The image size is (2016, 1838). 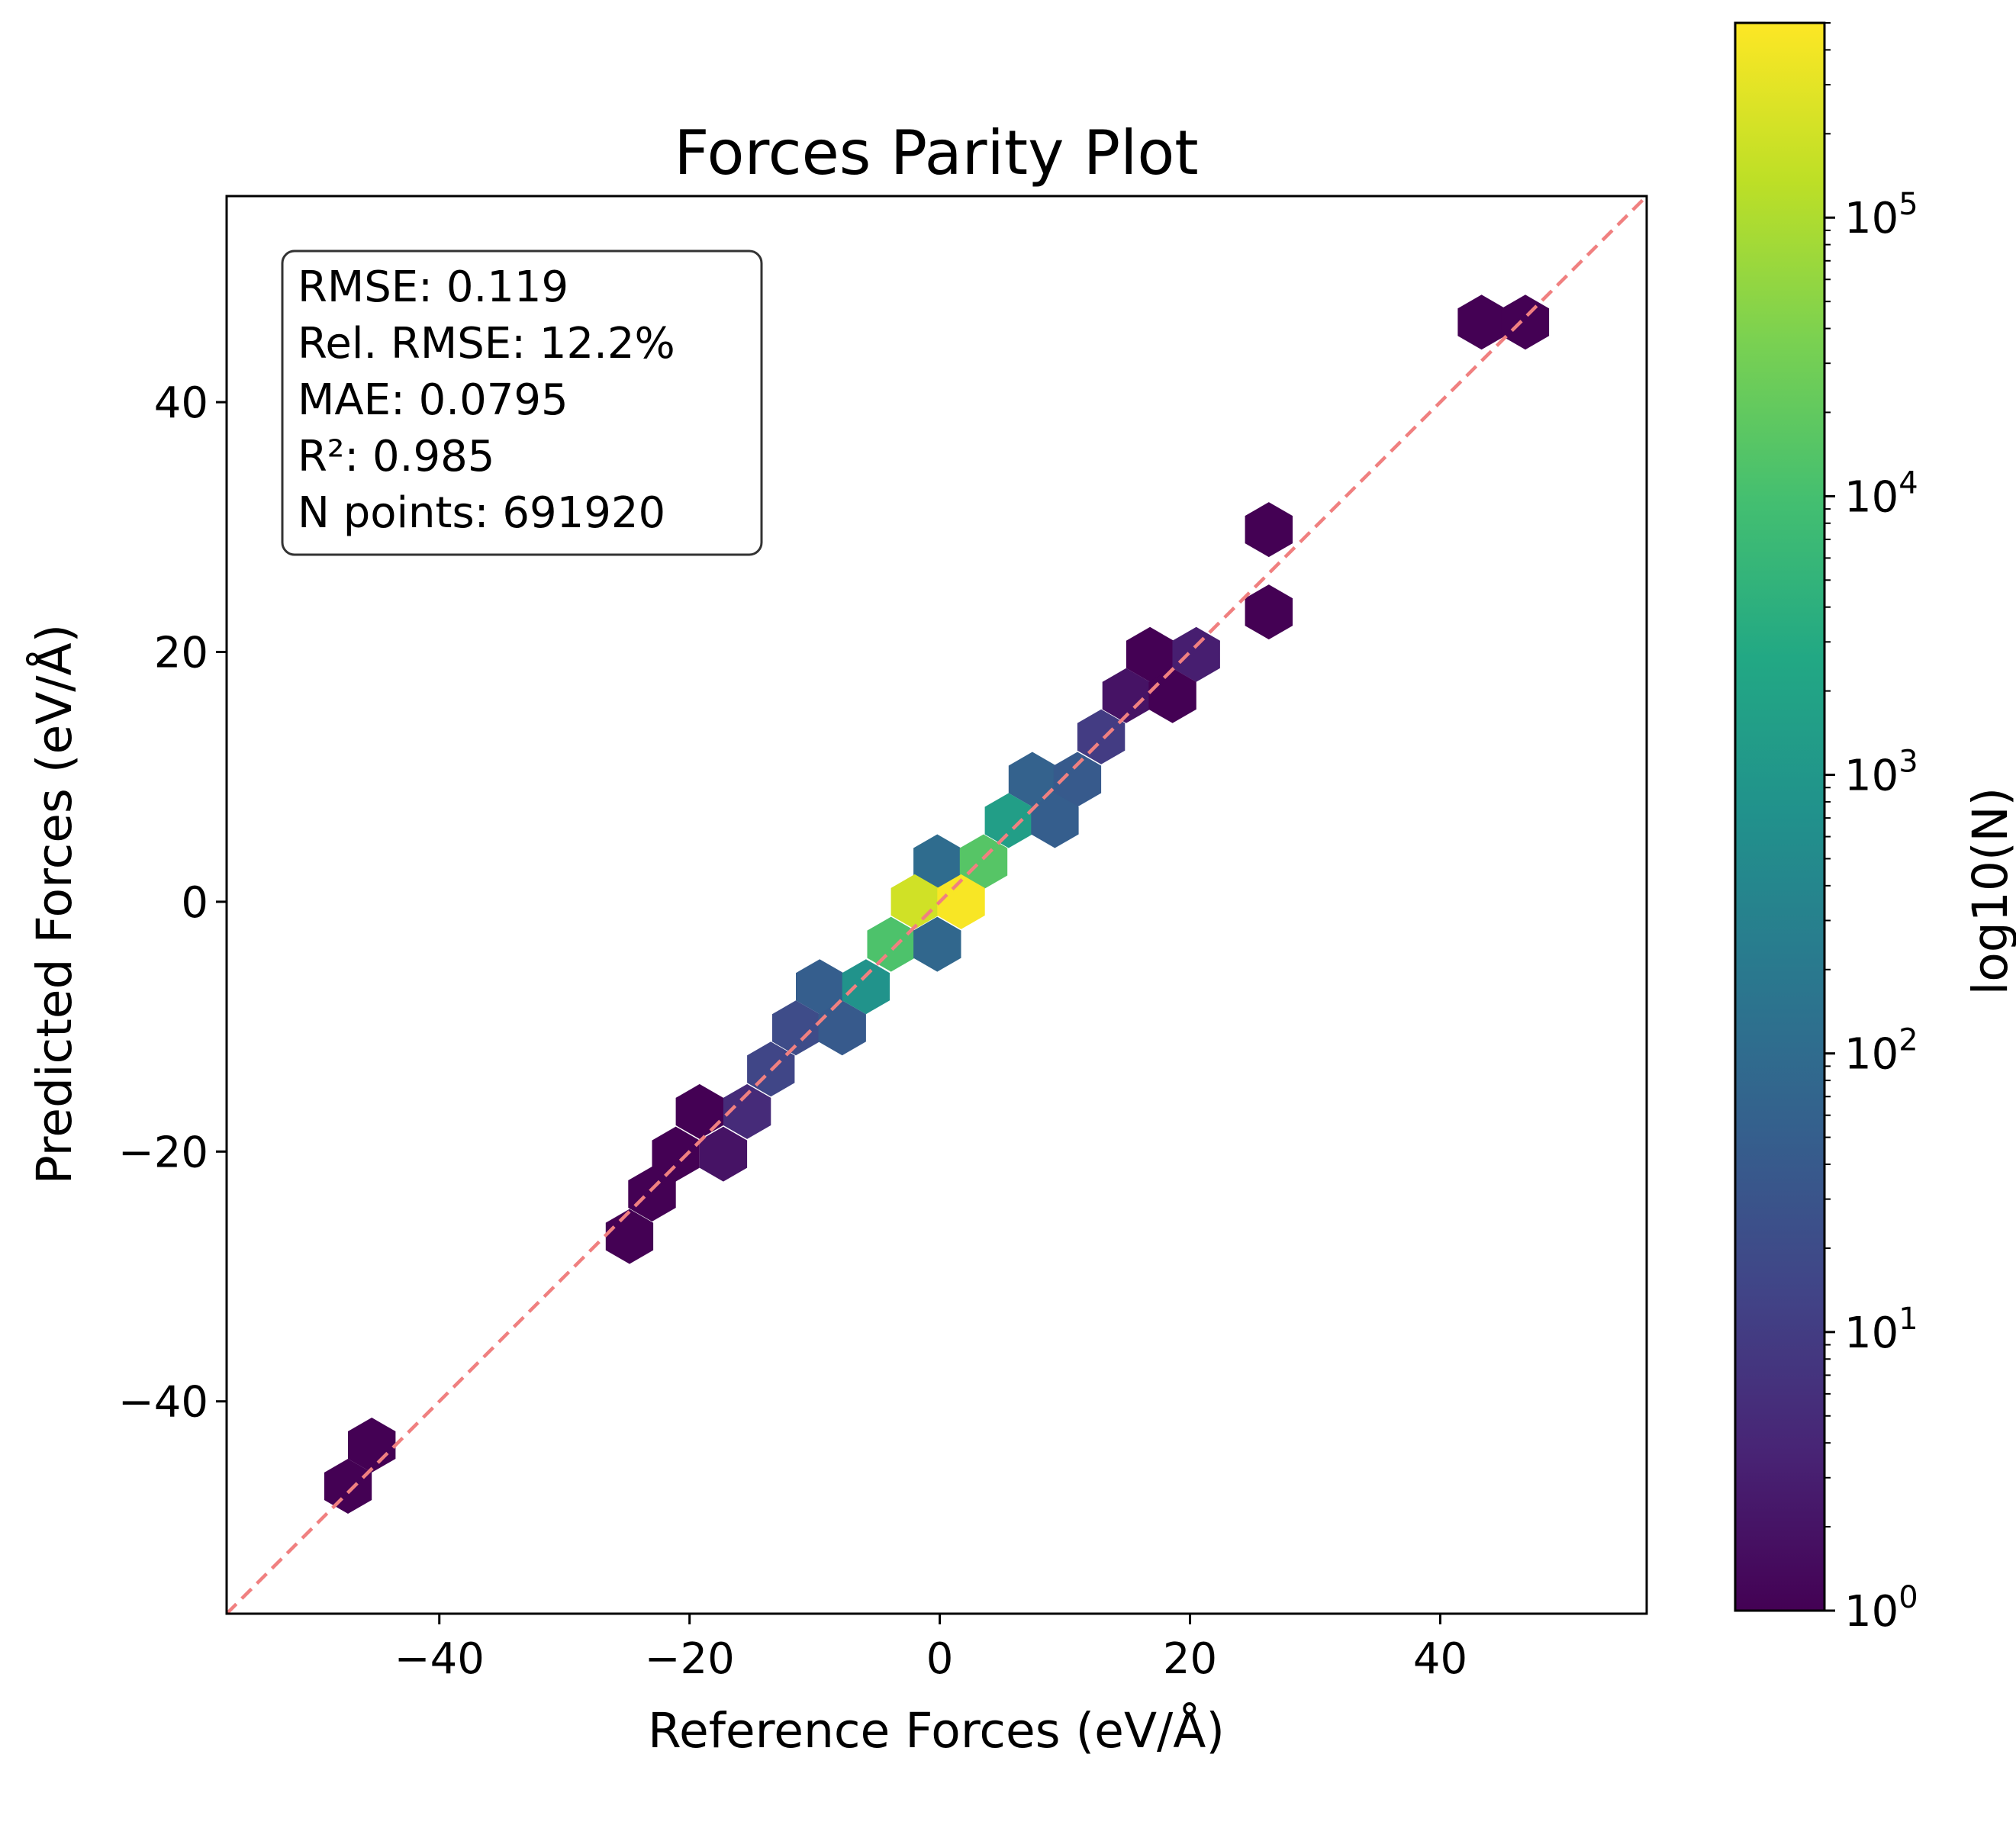 I want to click on x-axis-ticks: −40 −20 0 20 40, so click(x=931, y=1649).